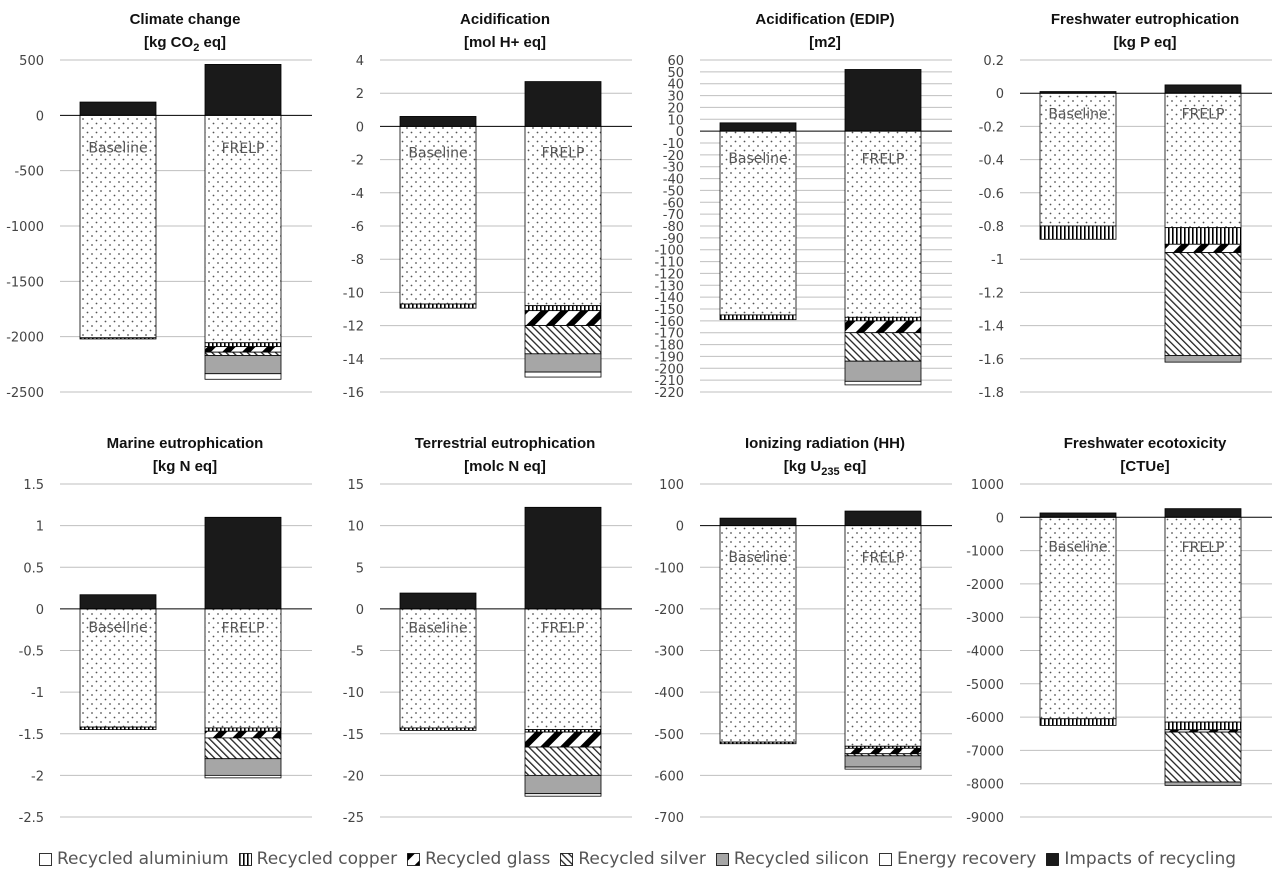  Describe the element at coordinates (991, 227) in the screenshot. I see `tick-label: -0.8` at that location.